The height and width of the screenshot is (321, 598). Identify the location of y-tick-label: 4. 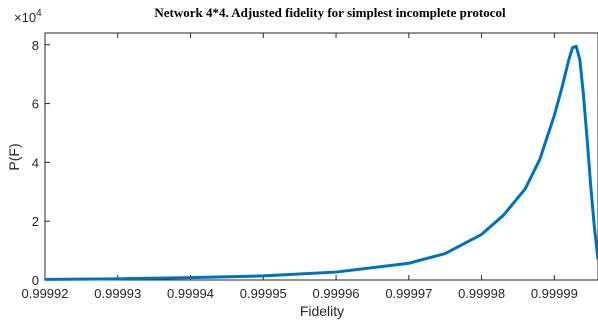
(35, 162).